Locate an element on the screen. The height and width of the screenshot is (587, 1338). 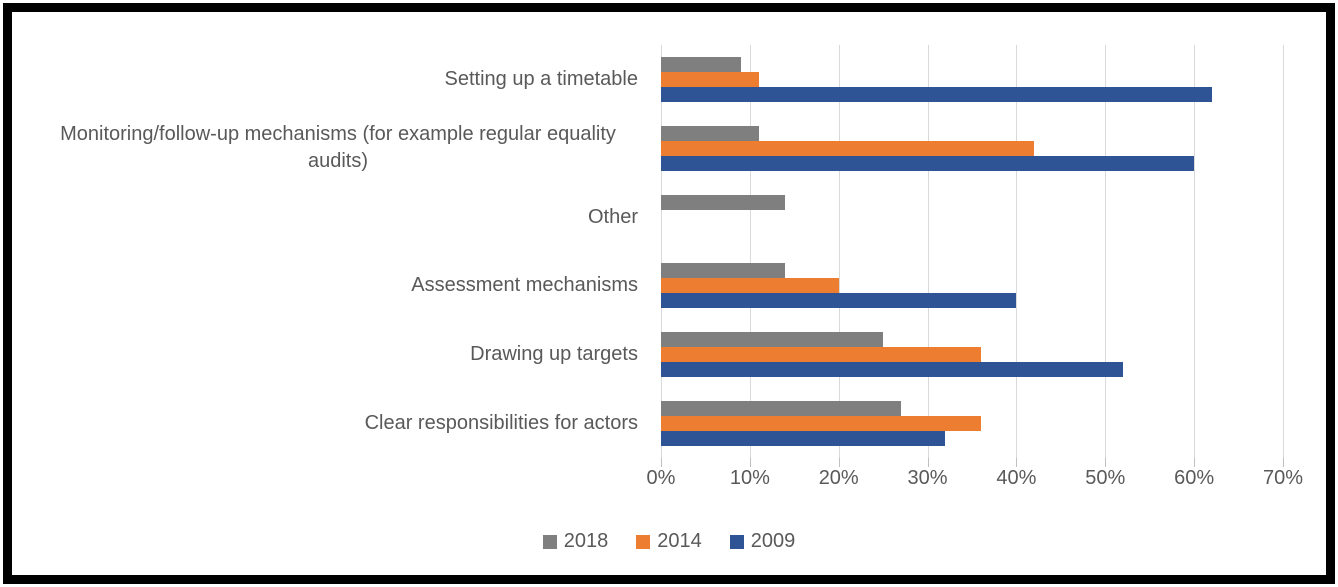
legend: 2018 2014 2009 is located at coordinates (669, 541).